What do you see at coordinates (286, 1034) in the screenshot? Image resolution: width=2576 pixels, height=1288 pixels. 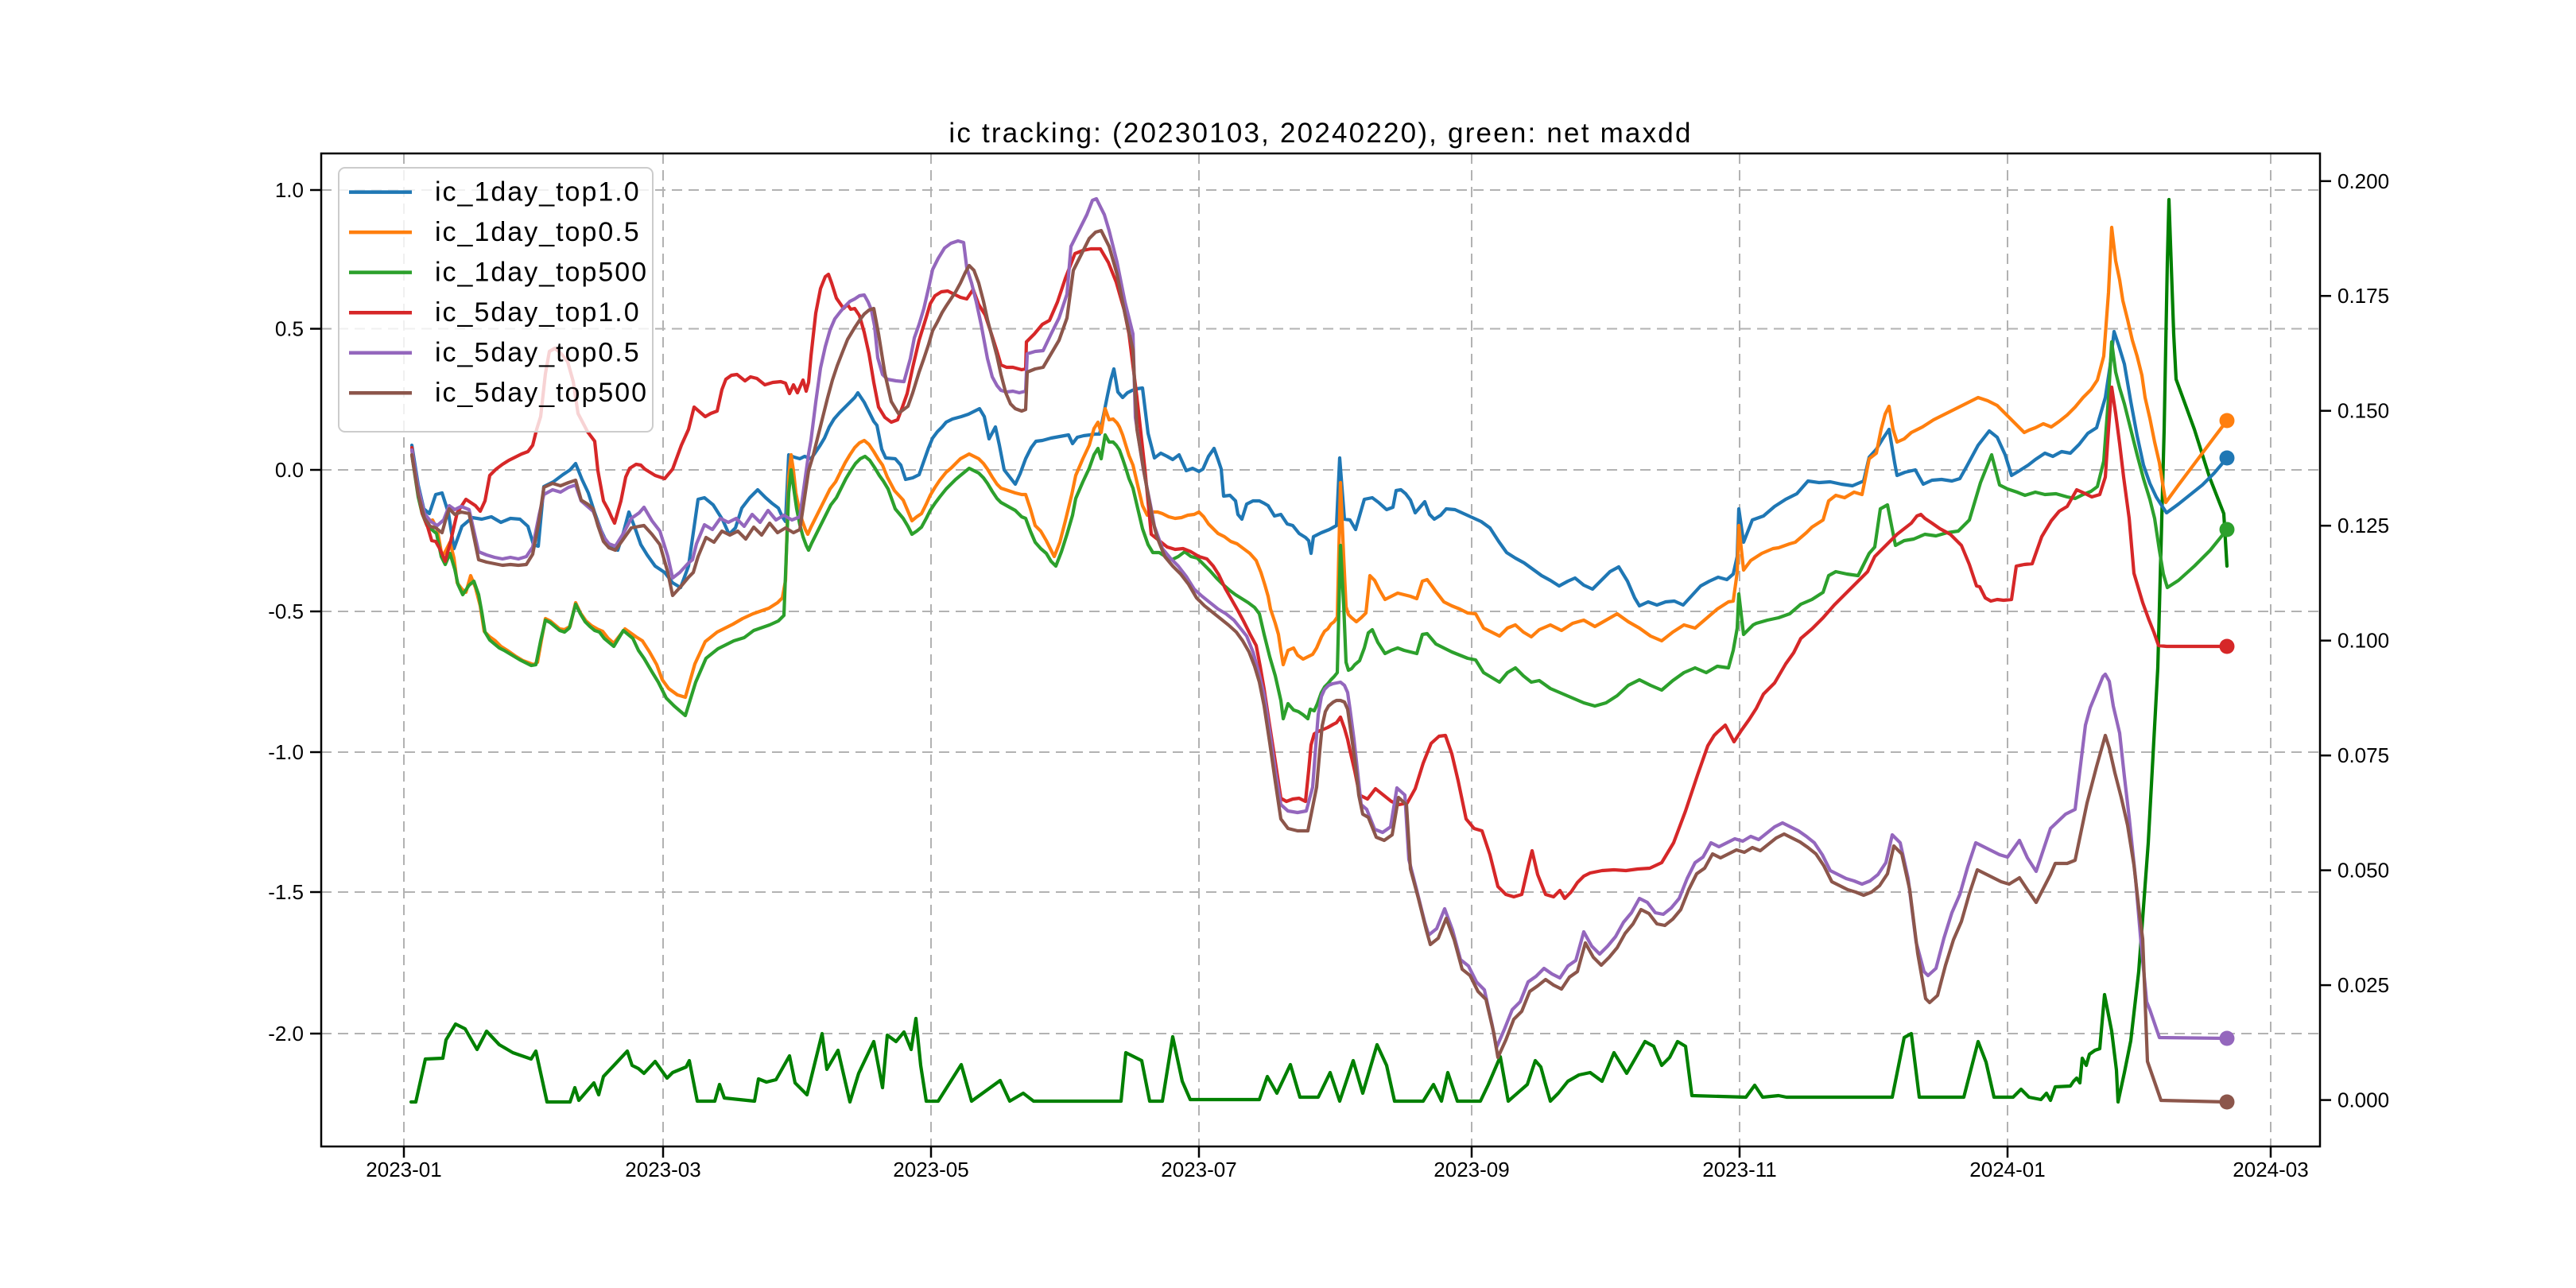 I see `svg-text: -2.0` at bounding box center [286, 1034].